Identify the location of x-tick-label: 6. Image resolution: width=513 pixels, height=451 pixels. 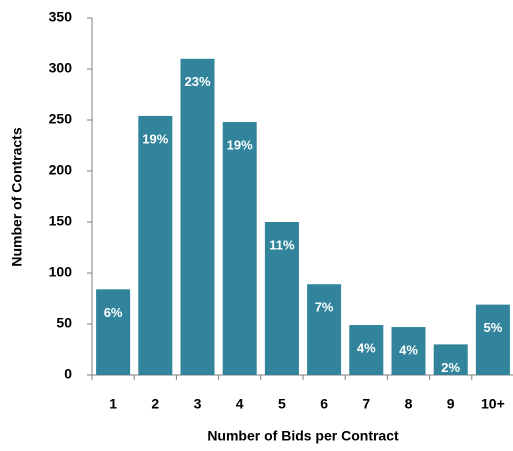
(324, 404).